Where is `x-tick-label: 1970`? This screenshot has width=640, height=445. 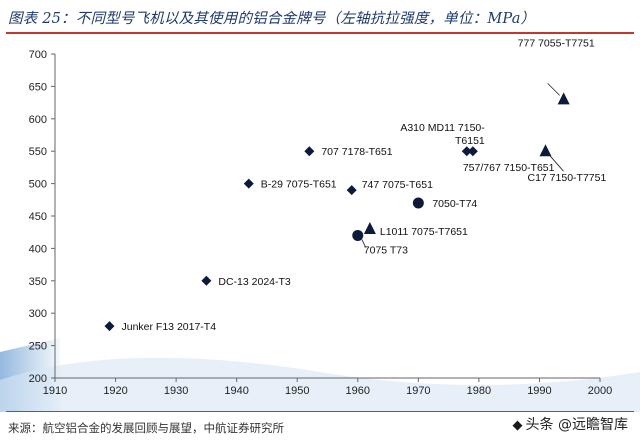
x-tick-label: 1970 is located at coordinates (418, 391).